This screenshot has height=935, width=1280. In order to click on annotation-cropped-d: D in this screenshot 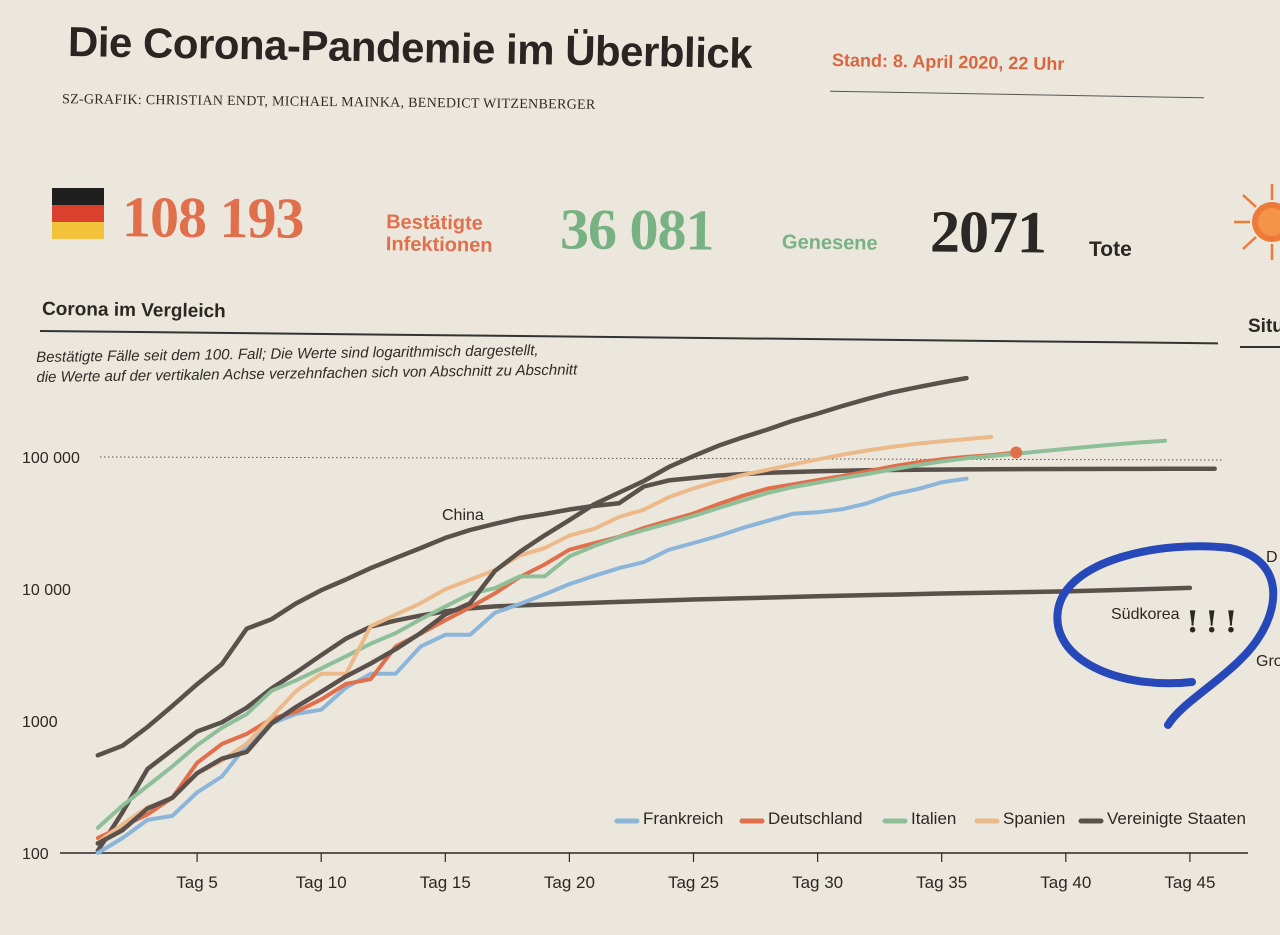, I will do `click(1272, 557)`.